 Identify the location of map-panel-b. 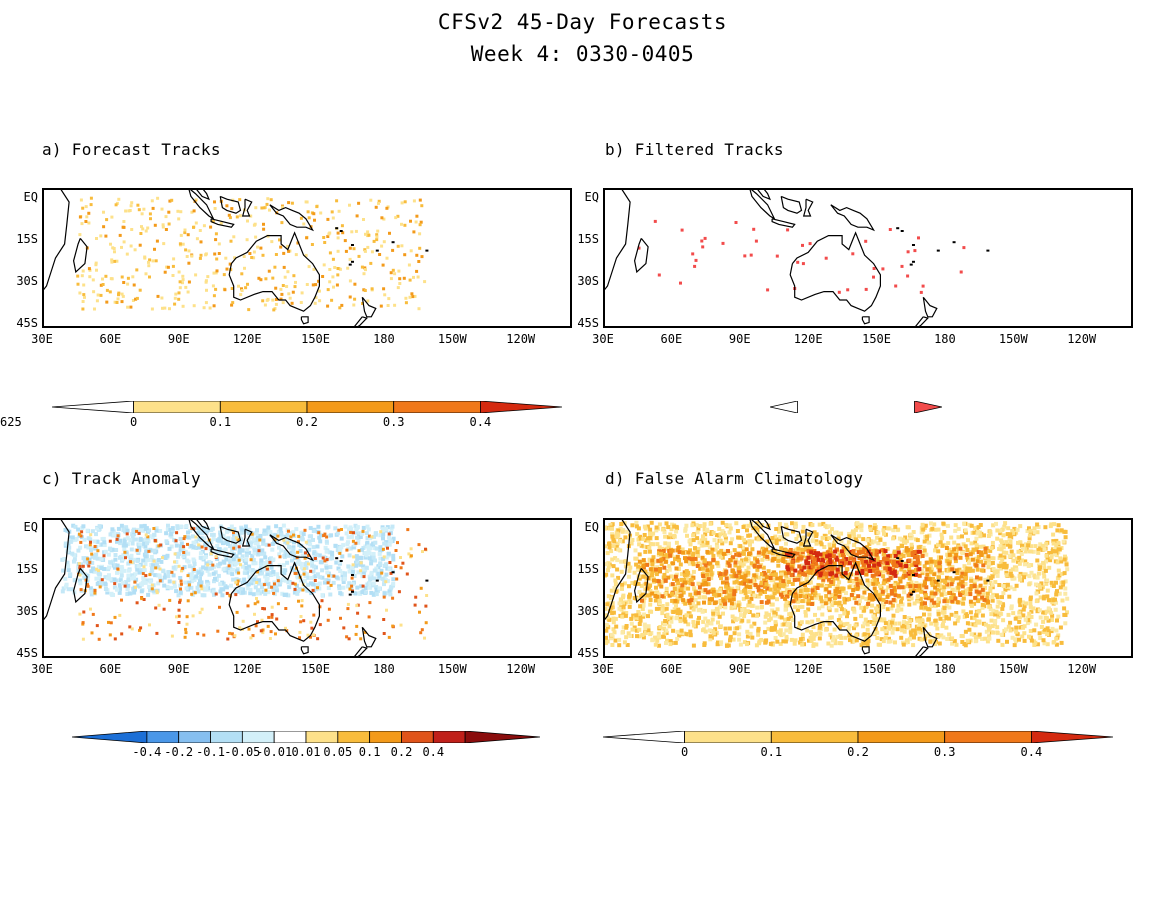
(868, 258).